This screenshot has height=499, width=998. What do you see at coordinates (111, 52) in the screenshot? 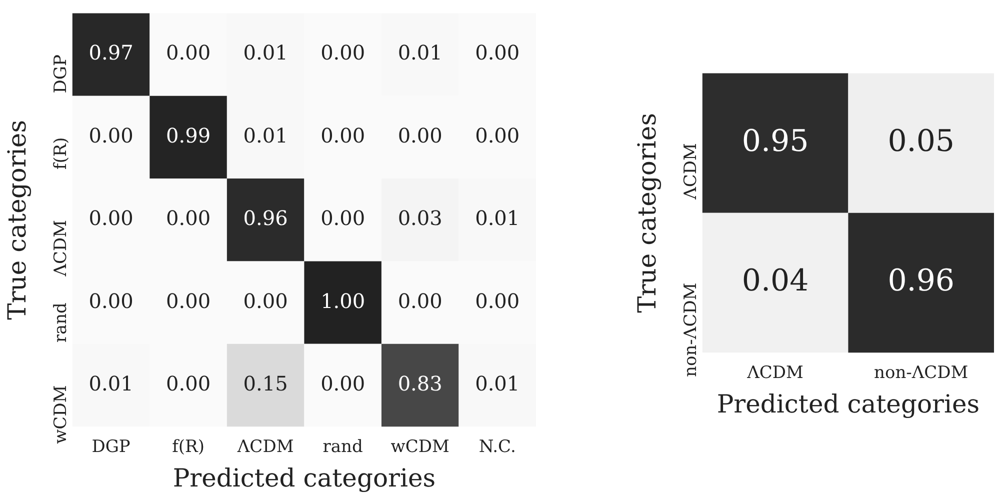
I see `data-label: 0.97` at bounding box center [111, 52].